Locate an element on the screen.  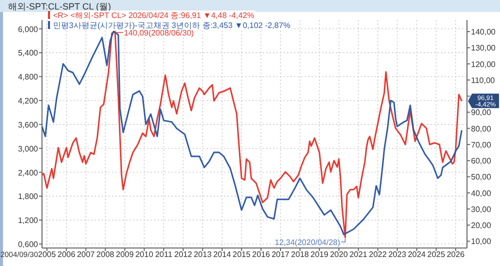
x-tick-label: 2009 is located at coordinates (125, 254).